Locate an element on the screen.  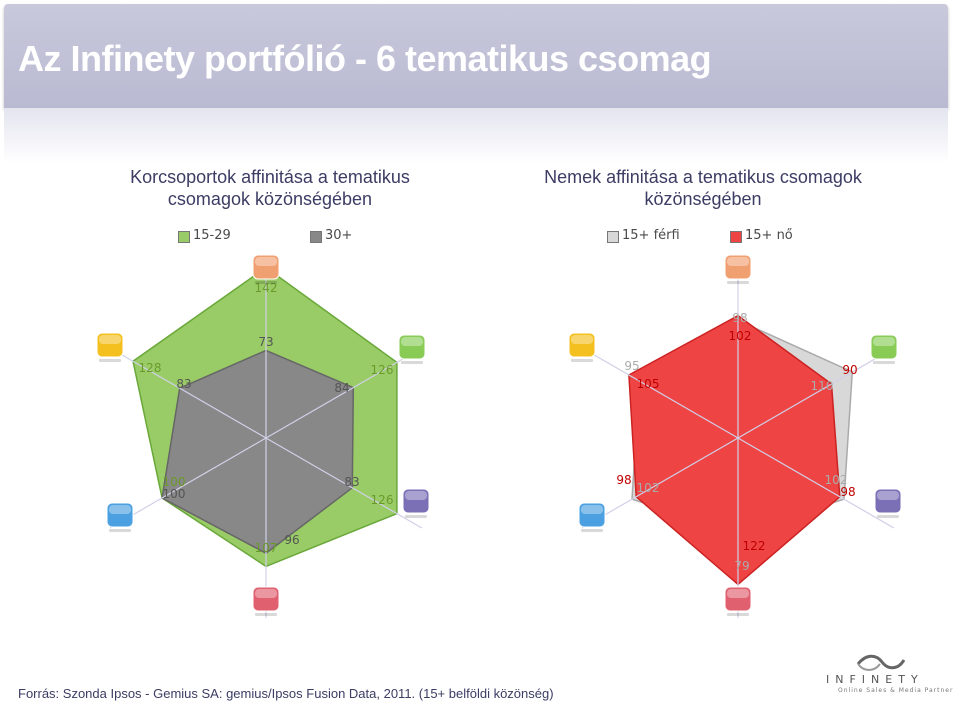
radar-1-info-icon-shadow is located at coordinates (888, 516).